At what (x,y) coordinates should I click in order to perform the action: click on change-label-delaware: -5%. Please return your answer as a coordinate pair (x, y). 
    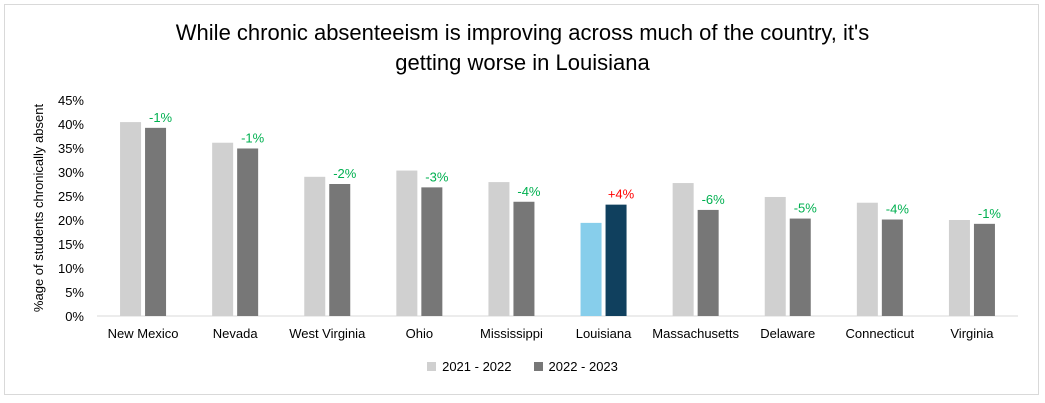
    Looking at the image, I should click on (806, 208).